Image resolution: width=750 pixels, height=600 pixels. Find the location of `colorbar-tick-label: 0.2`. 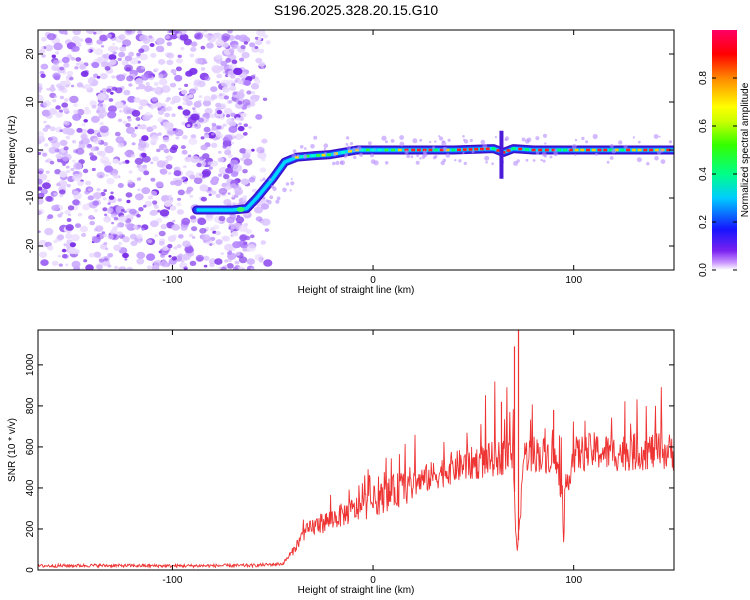

colorbar-tick-label: 0.2 is located at coordinates (703, 222).